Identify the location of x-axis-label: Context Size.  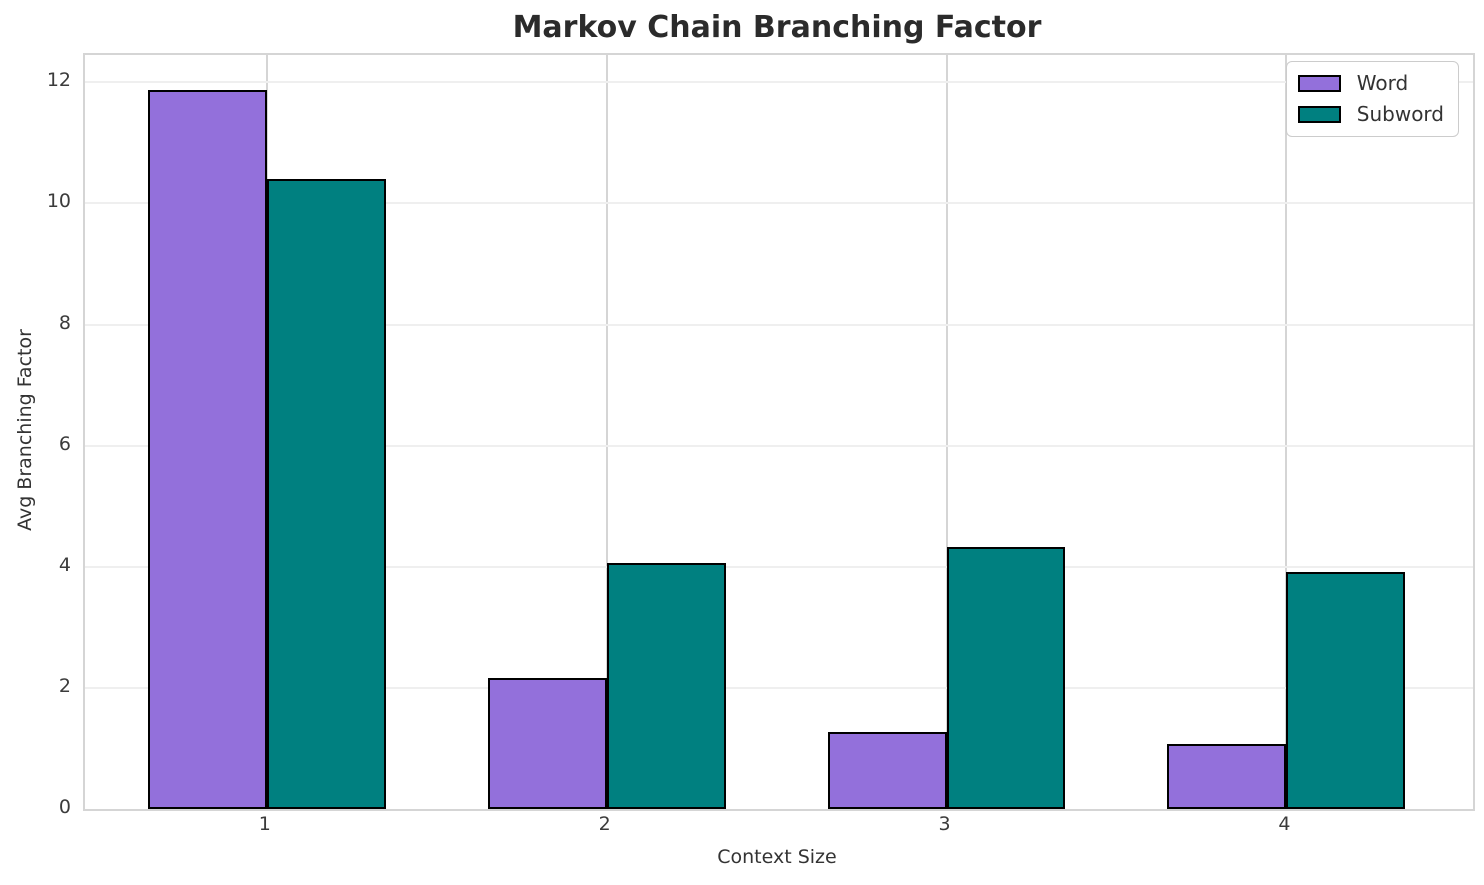
(777, 857).